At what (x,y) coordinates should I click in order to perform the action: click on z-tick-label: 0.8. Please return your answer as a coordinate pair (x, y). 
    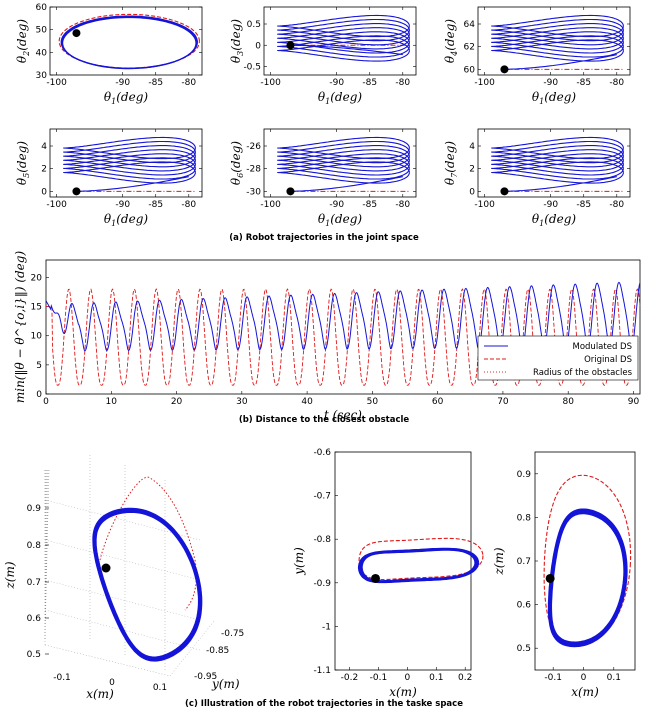
    Looking at the image, I should click on (34, 546).